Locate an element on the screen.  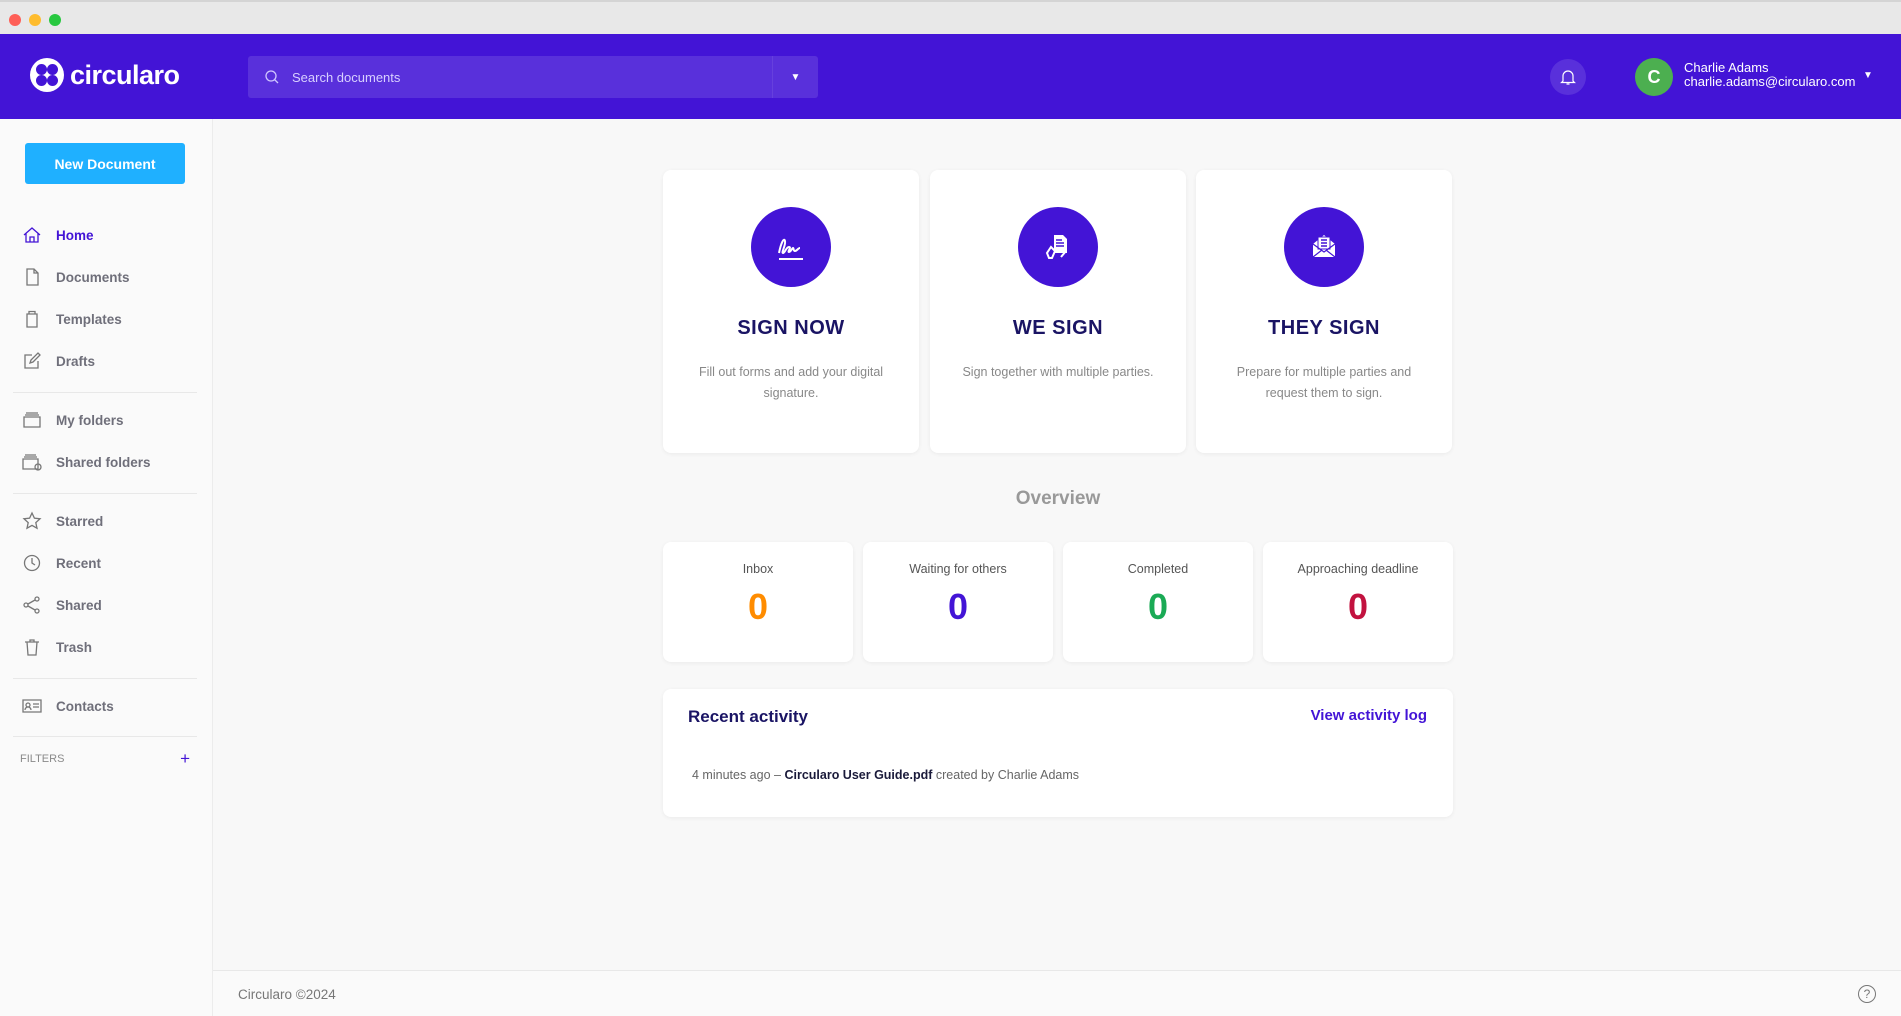
sidebar-item-shared: Shared is located at coordinates (106, 605).